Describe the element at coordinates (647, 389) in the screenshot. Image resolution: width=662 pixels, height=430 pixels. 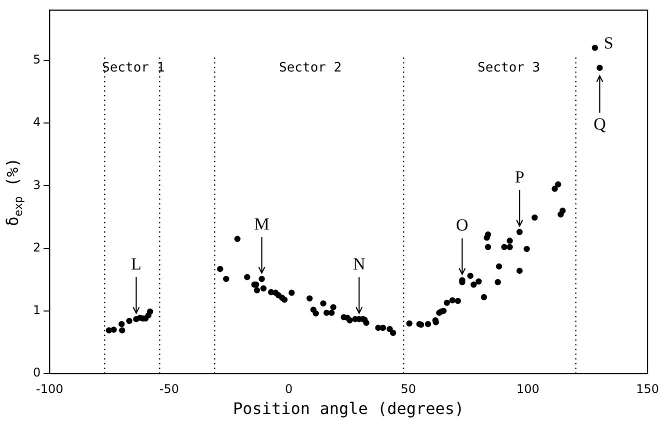
I see `x-tick-label: 150` at that location.